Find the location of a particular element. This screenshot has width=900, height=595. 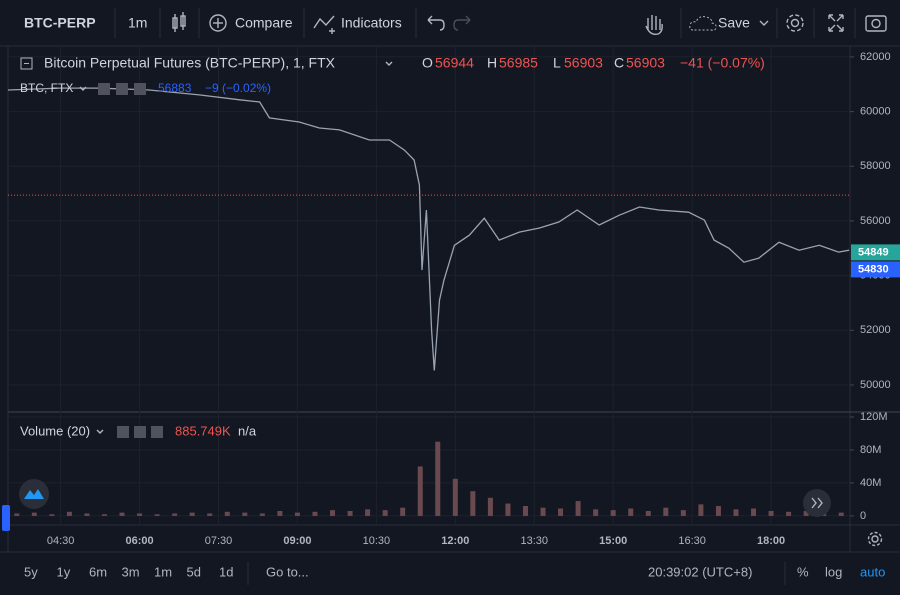

range-button: 3m is located at coordinates (131, 571).